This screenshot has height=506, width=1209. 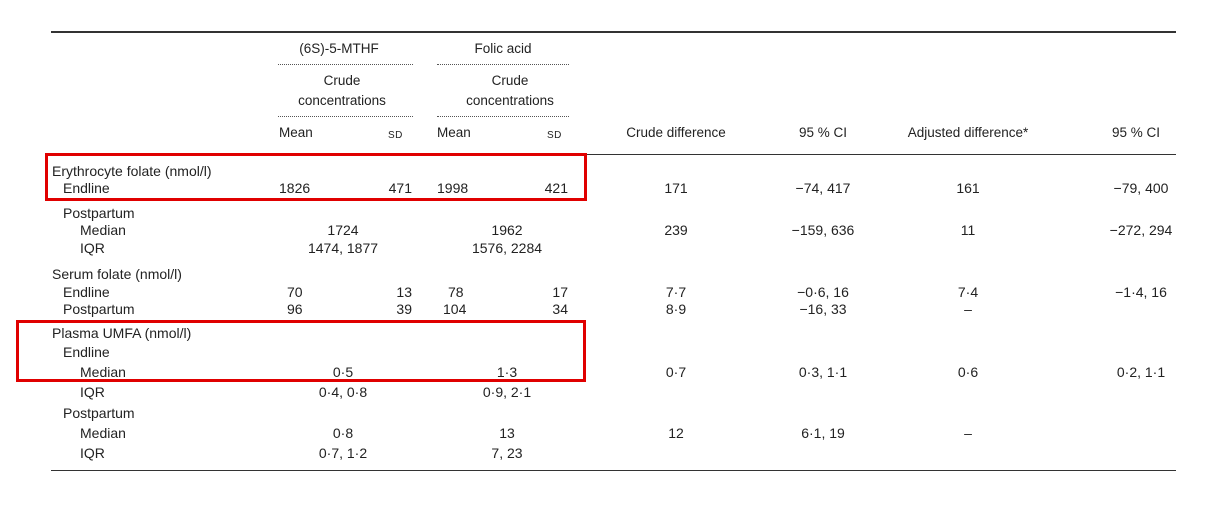 I want to click on mean1-header: Mean, so click(x=296, y=132).